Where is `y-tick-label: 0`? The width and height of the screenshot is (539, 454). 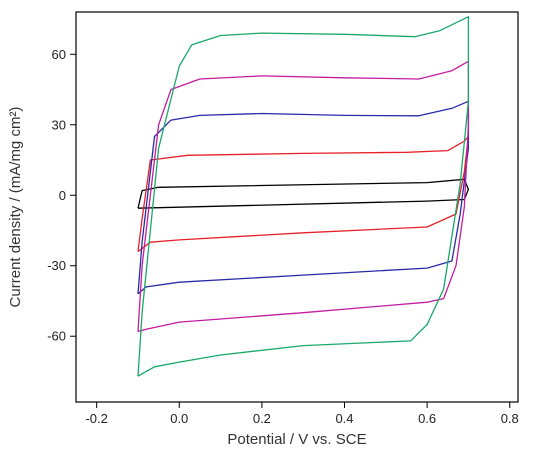
y-tick-label: 0 is located at coordinates (62, 195).